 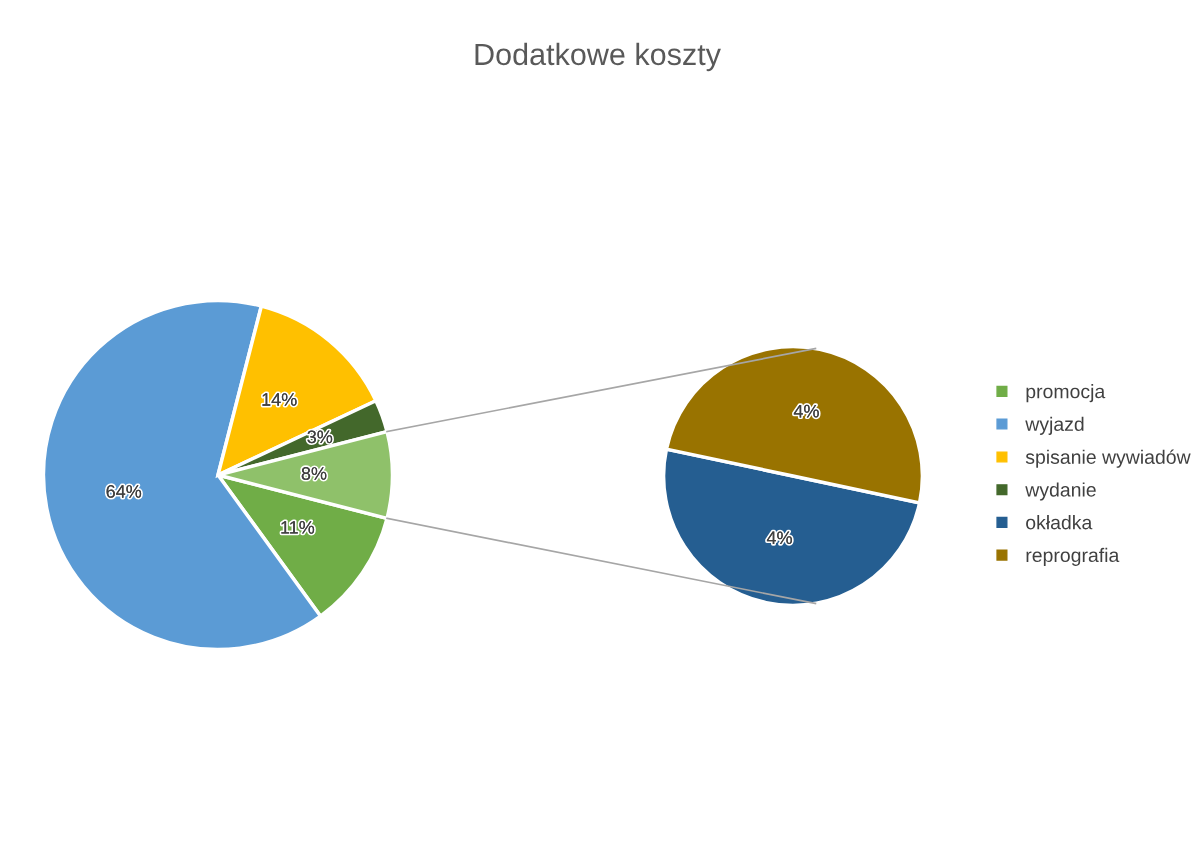 What do you see at coordinates (1054, 425) in the screenshot?
I see `legend-label: wyjazd` at bounding box center [1054, 425].